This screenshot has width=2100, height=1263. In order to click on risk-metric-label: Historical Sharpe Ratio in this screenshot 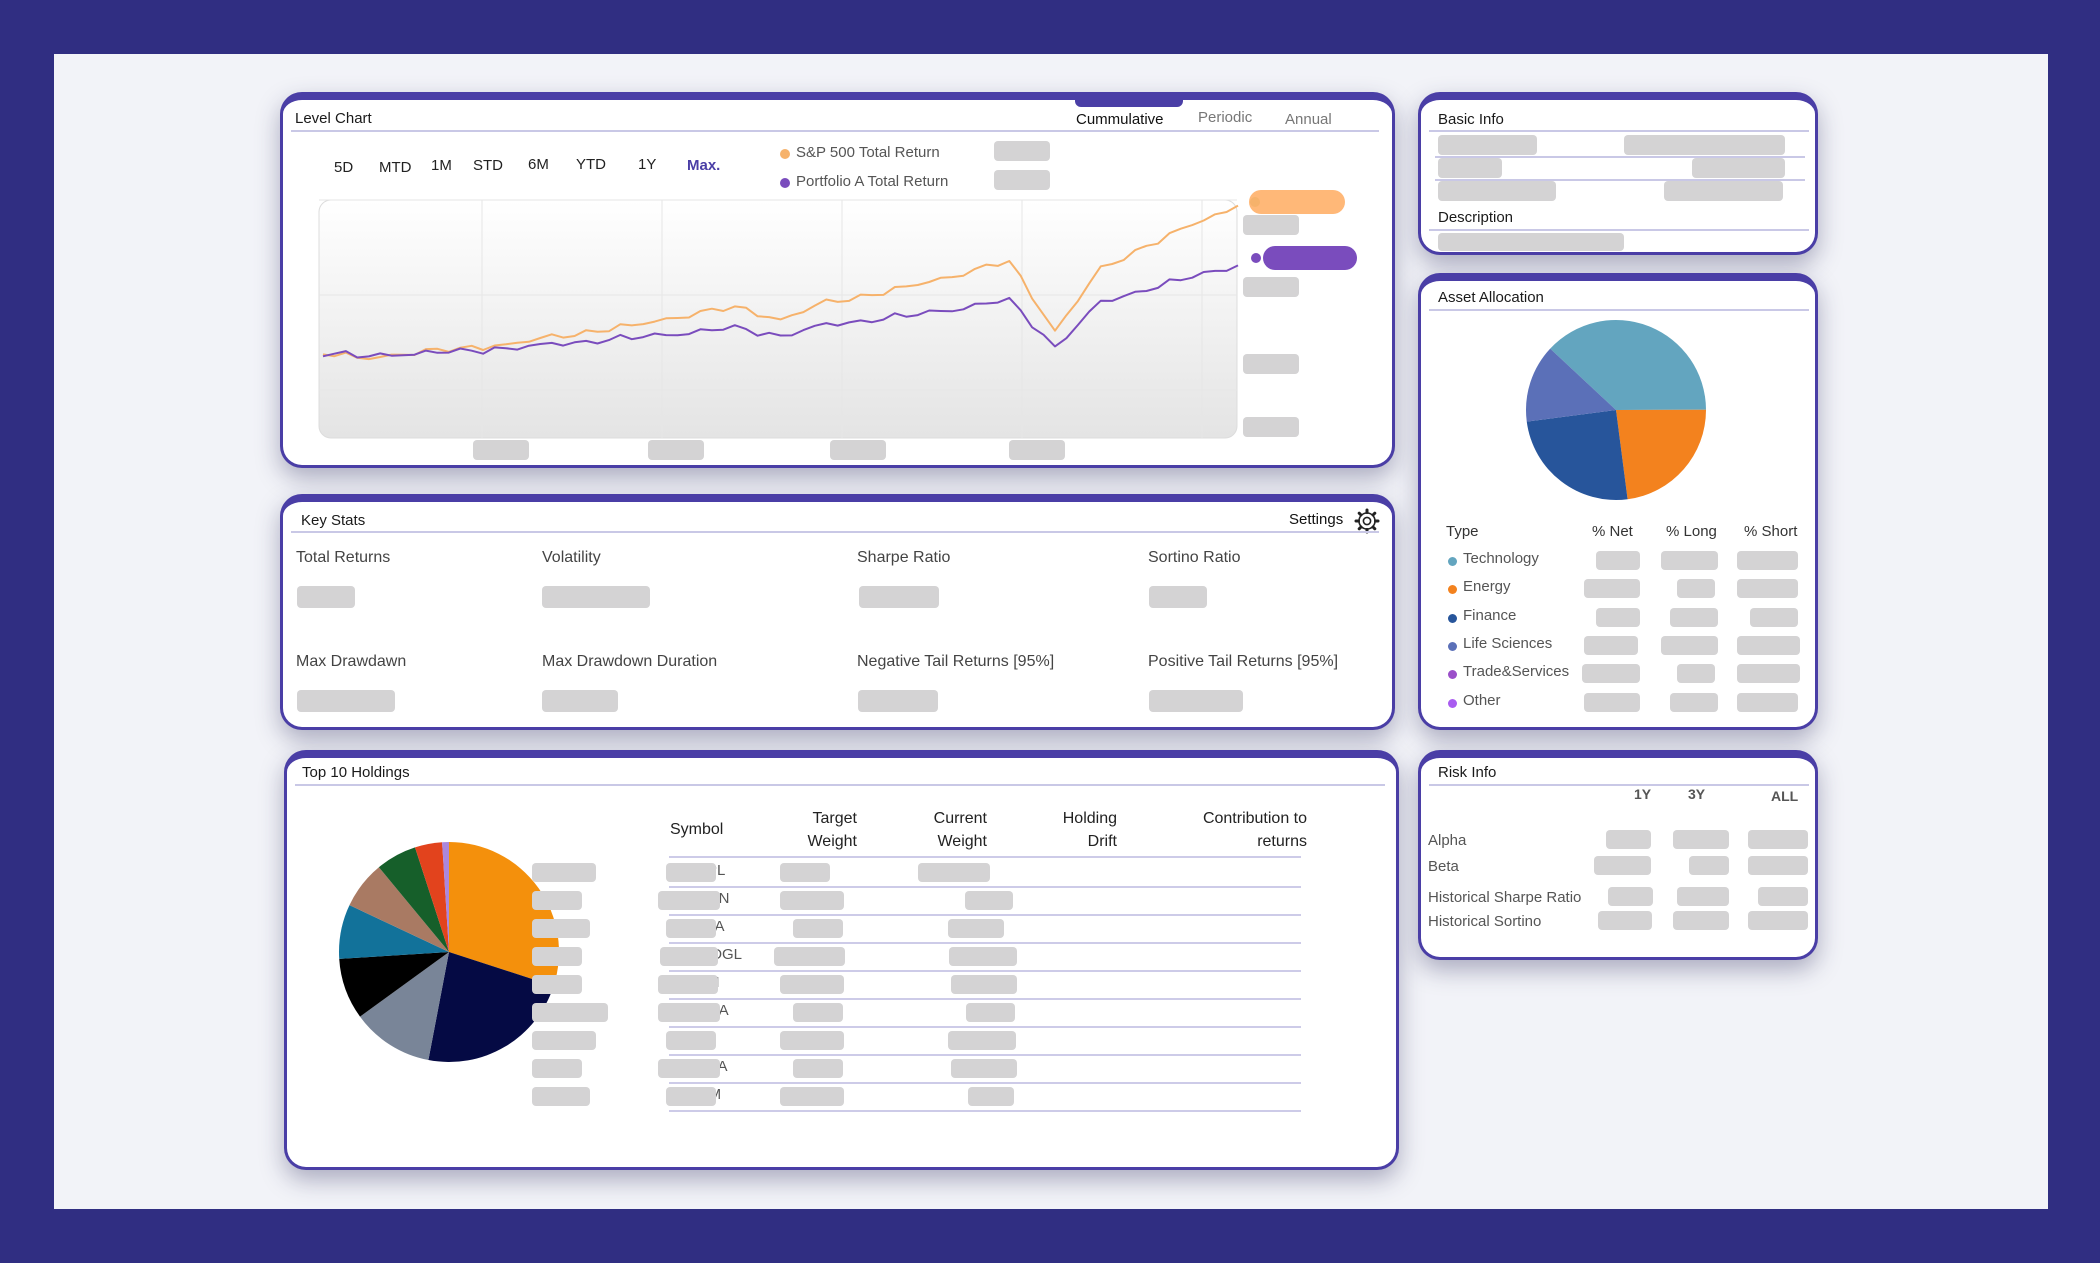, I will do `click(1505, 897)`.